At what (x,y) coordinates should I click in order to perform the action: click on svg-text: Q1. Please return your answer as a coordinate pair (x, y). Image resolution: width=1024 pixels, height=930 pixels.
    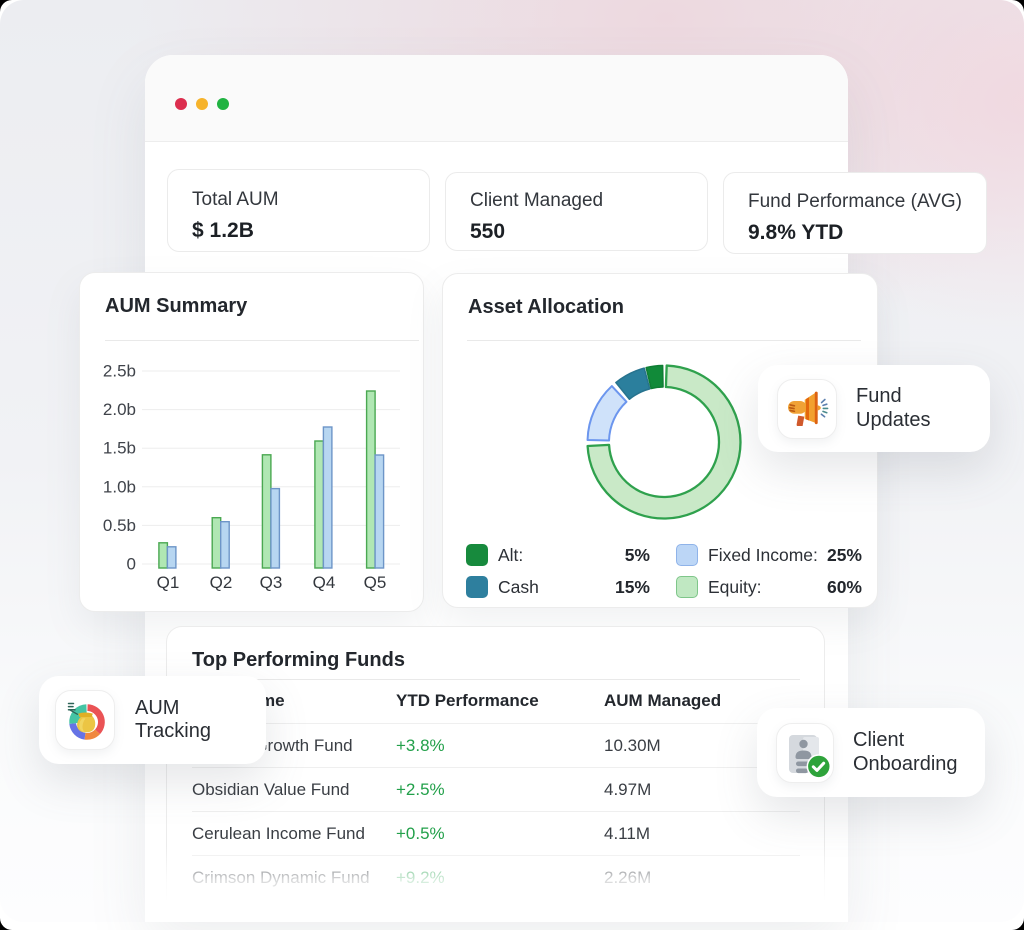
    Looking at the image, I should click on (168, 582).